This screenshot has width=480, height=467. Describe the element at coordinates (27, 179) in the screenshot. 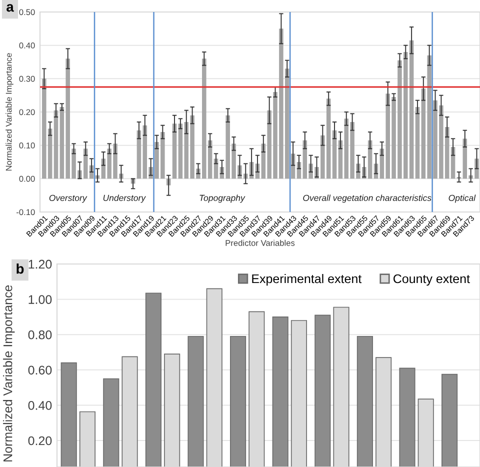

I see `y-tick-label: 0.00` at that location.